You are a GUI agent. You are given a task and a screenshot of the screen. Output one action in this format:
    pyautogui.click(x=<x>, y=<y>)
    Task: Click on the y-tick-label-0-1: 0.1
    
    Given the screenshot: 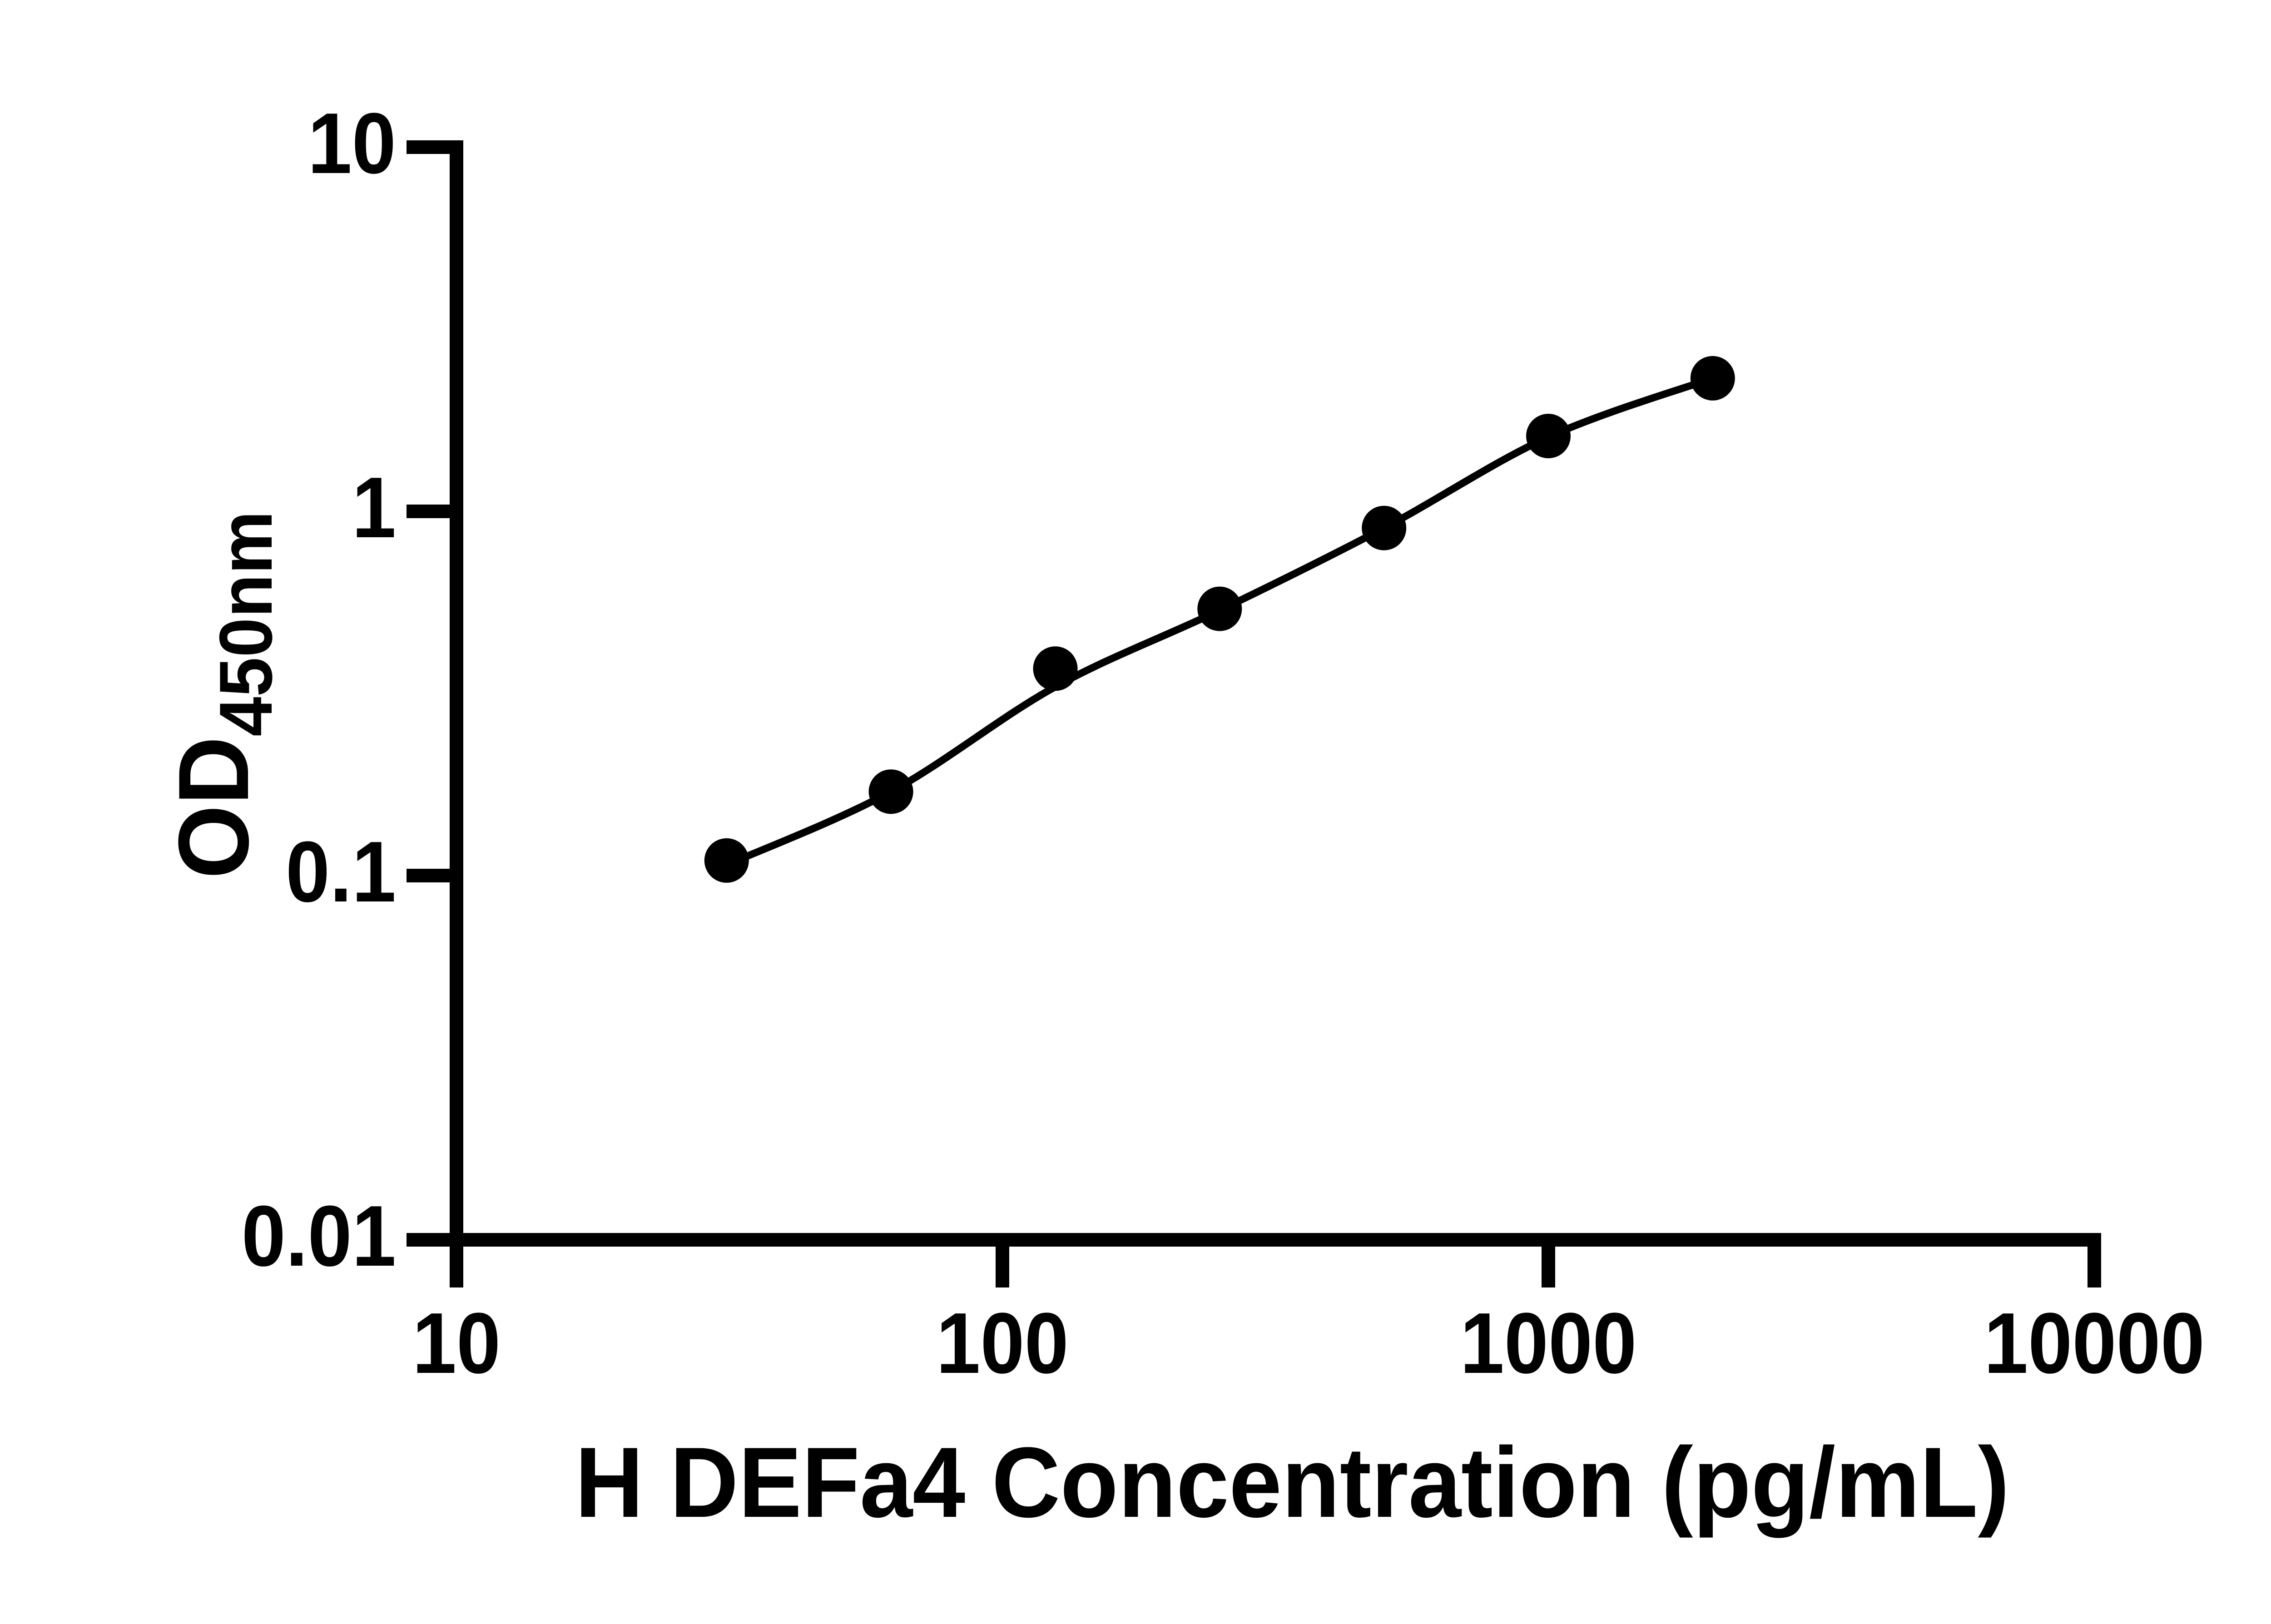 What is the action you would take?
    pyautogui.click(x=340, y=872)
    